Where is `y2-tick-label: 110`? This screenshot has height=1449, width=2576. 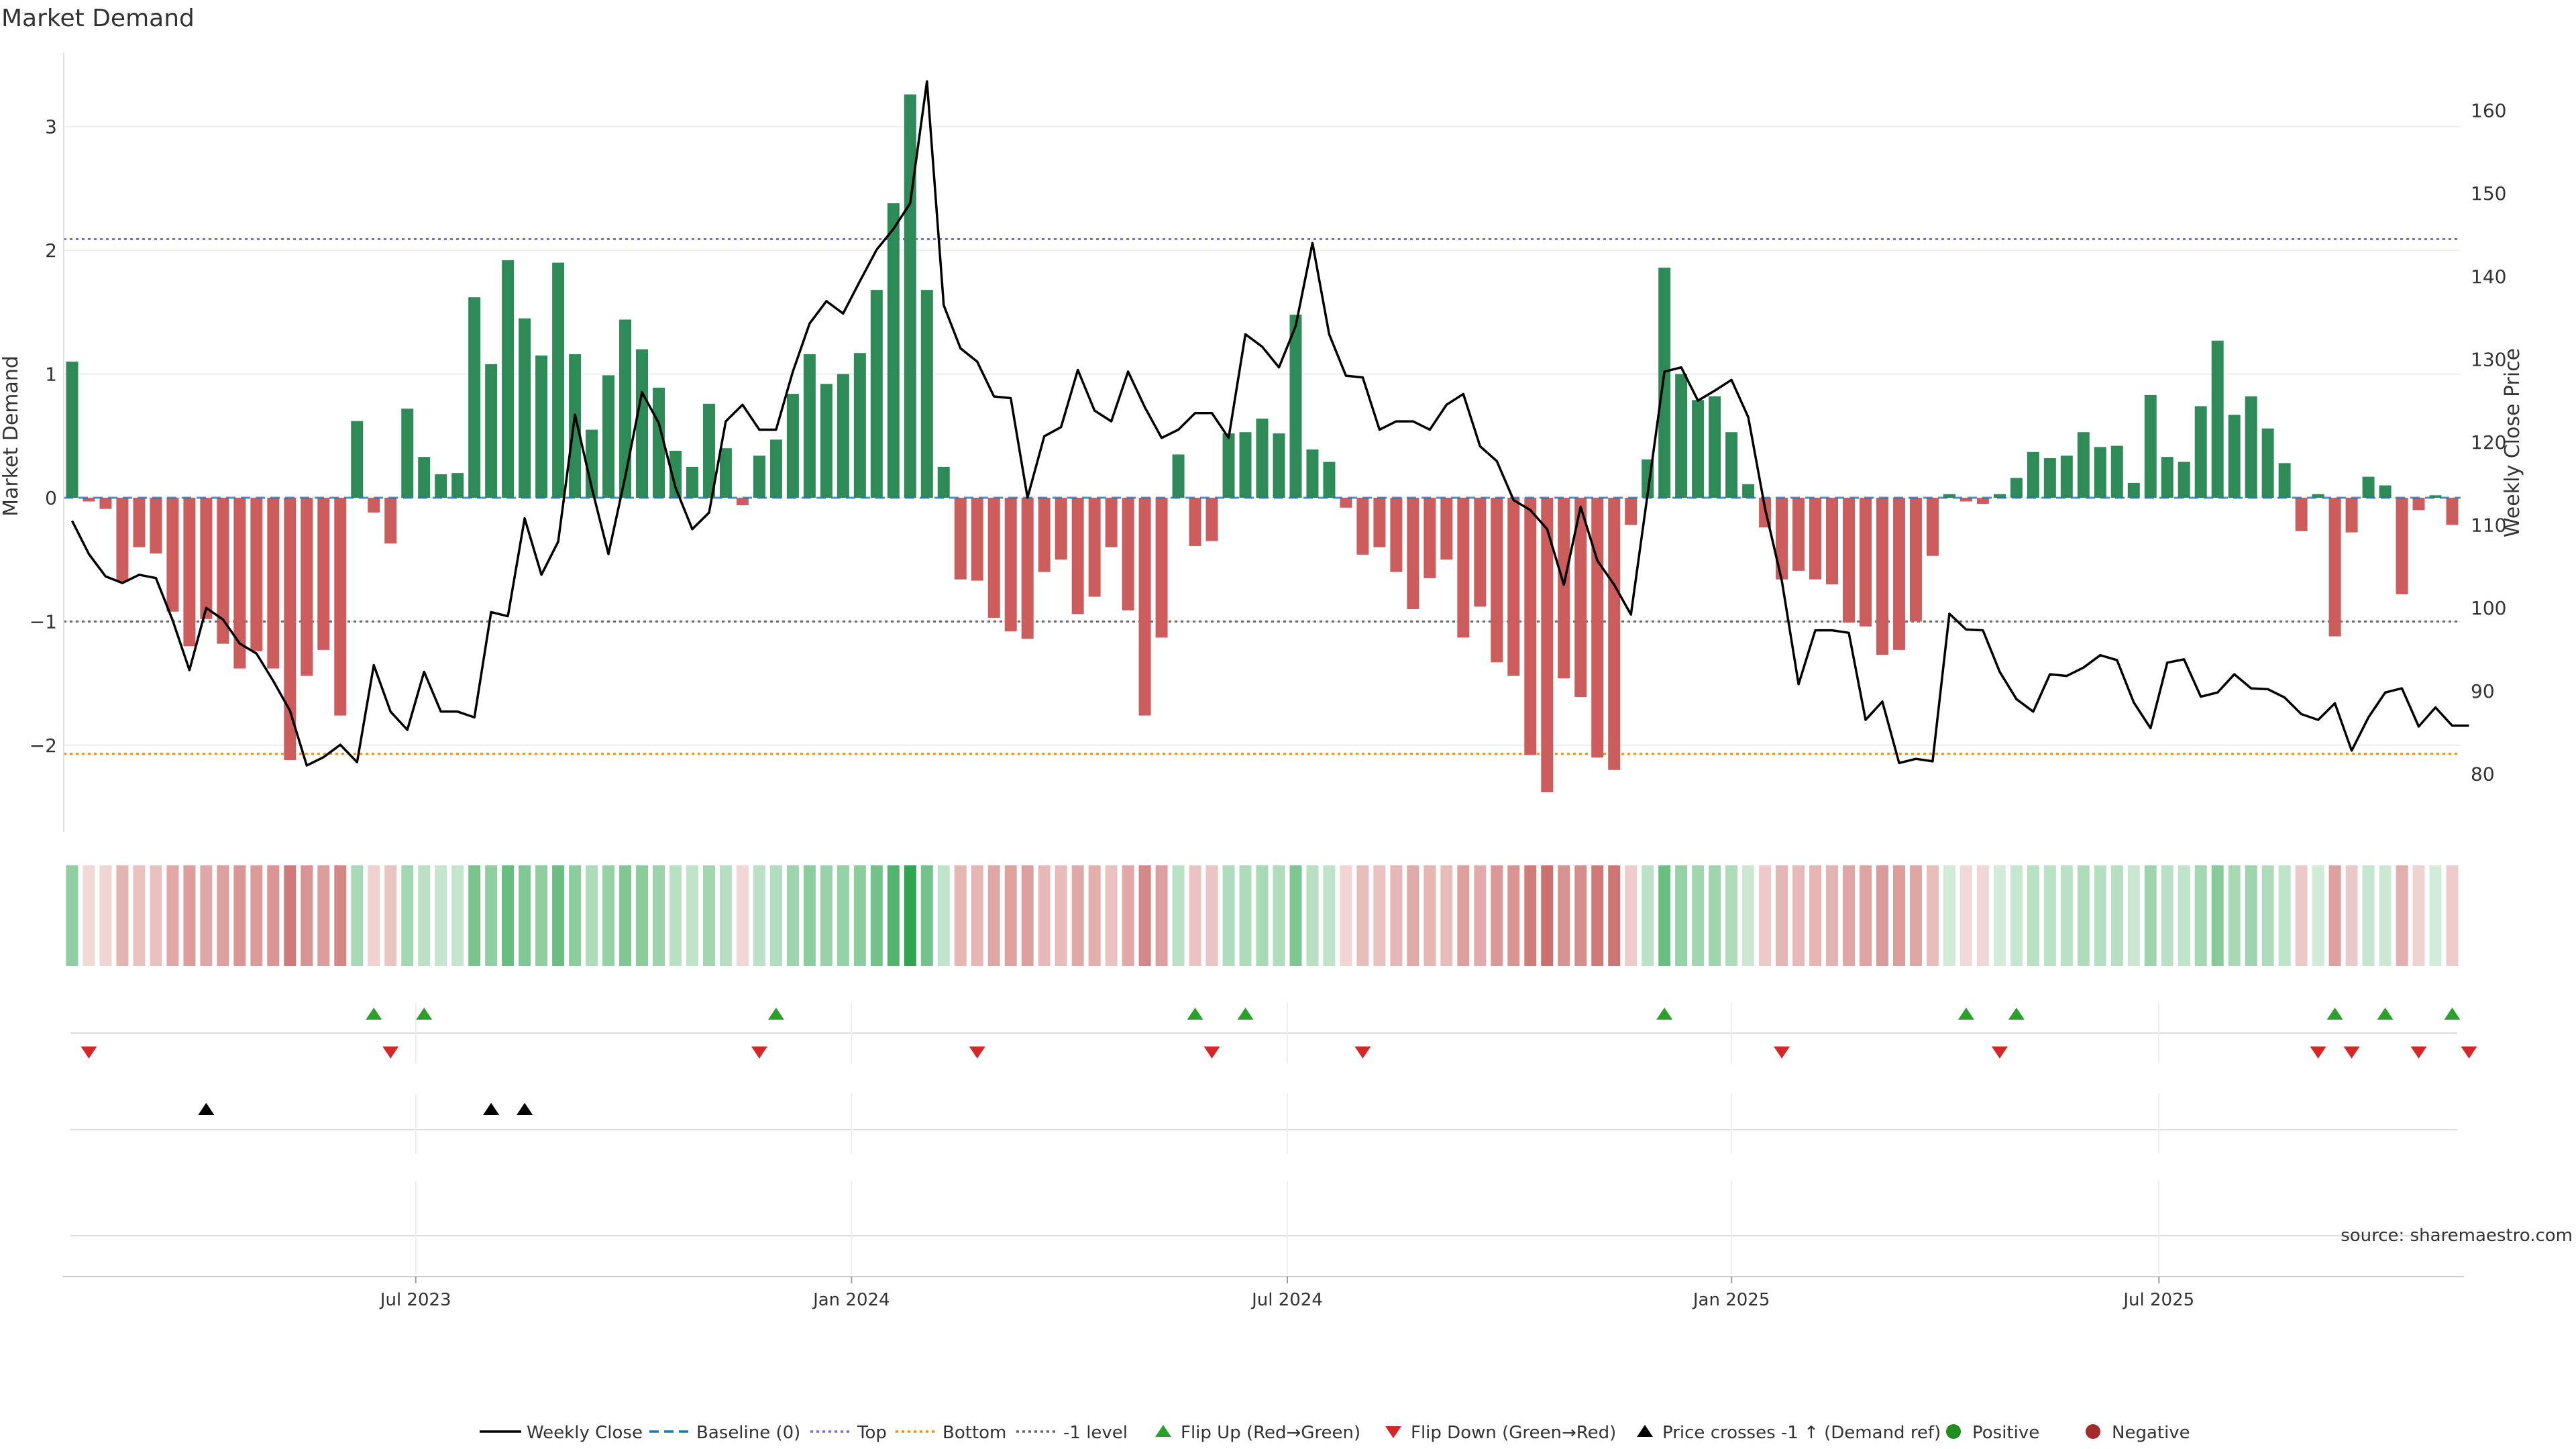
y2-tick-label: 110 is located at coordinates (2488, 526).